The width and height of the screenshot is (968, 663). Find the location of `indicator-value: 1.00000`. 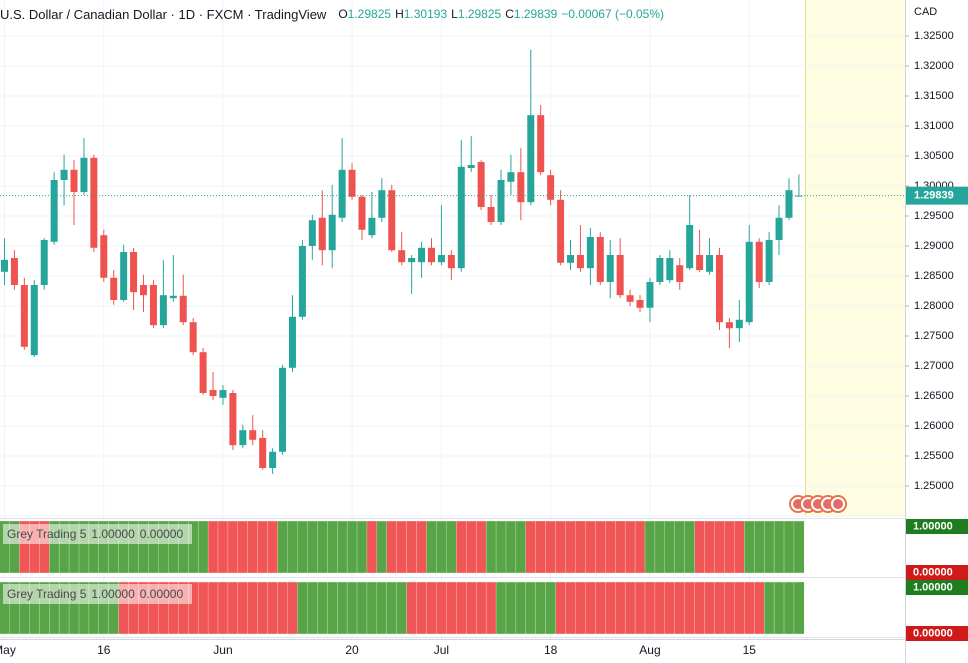

indicator-value: 1.00000 is located at coordinates (113, 594).